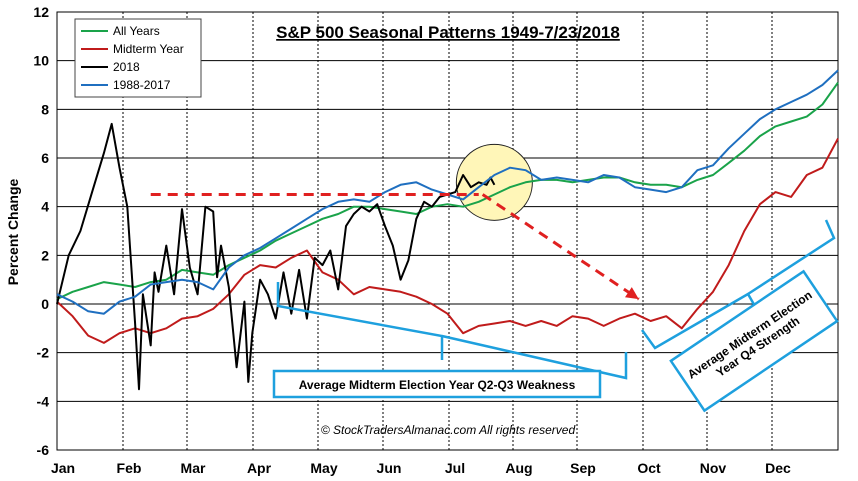 Image resolution: width=858 pixels, height=481 pixels. I want to click on legend: All Years Midterm Year 2018 1988-2017, so click(138, 58).